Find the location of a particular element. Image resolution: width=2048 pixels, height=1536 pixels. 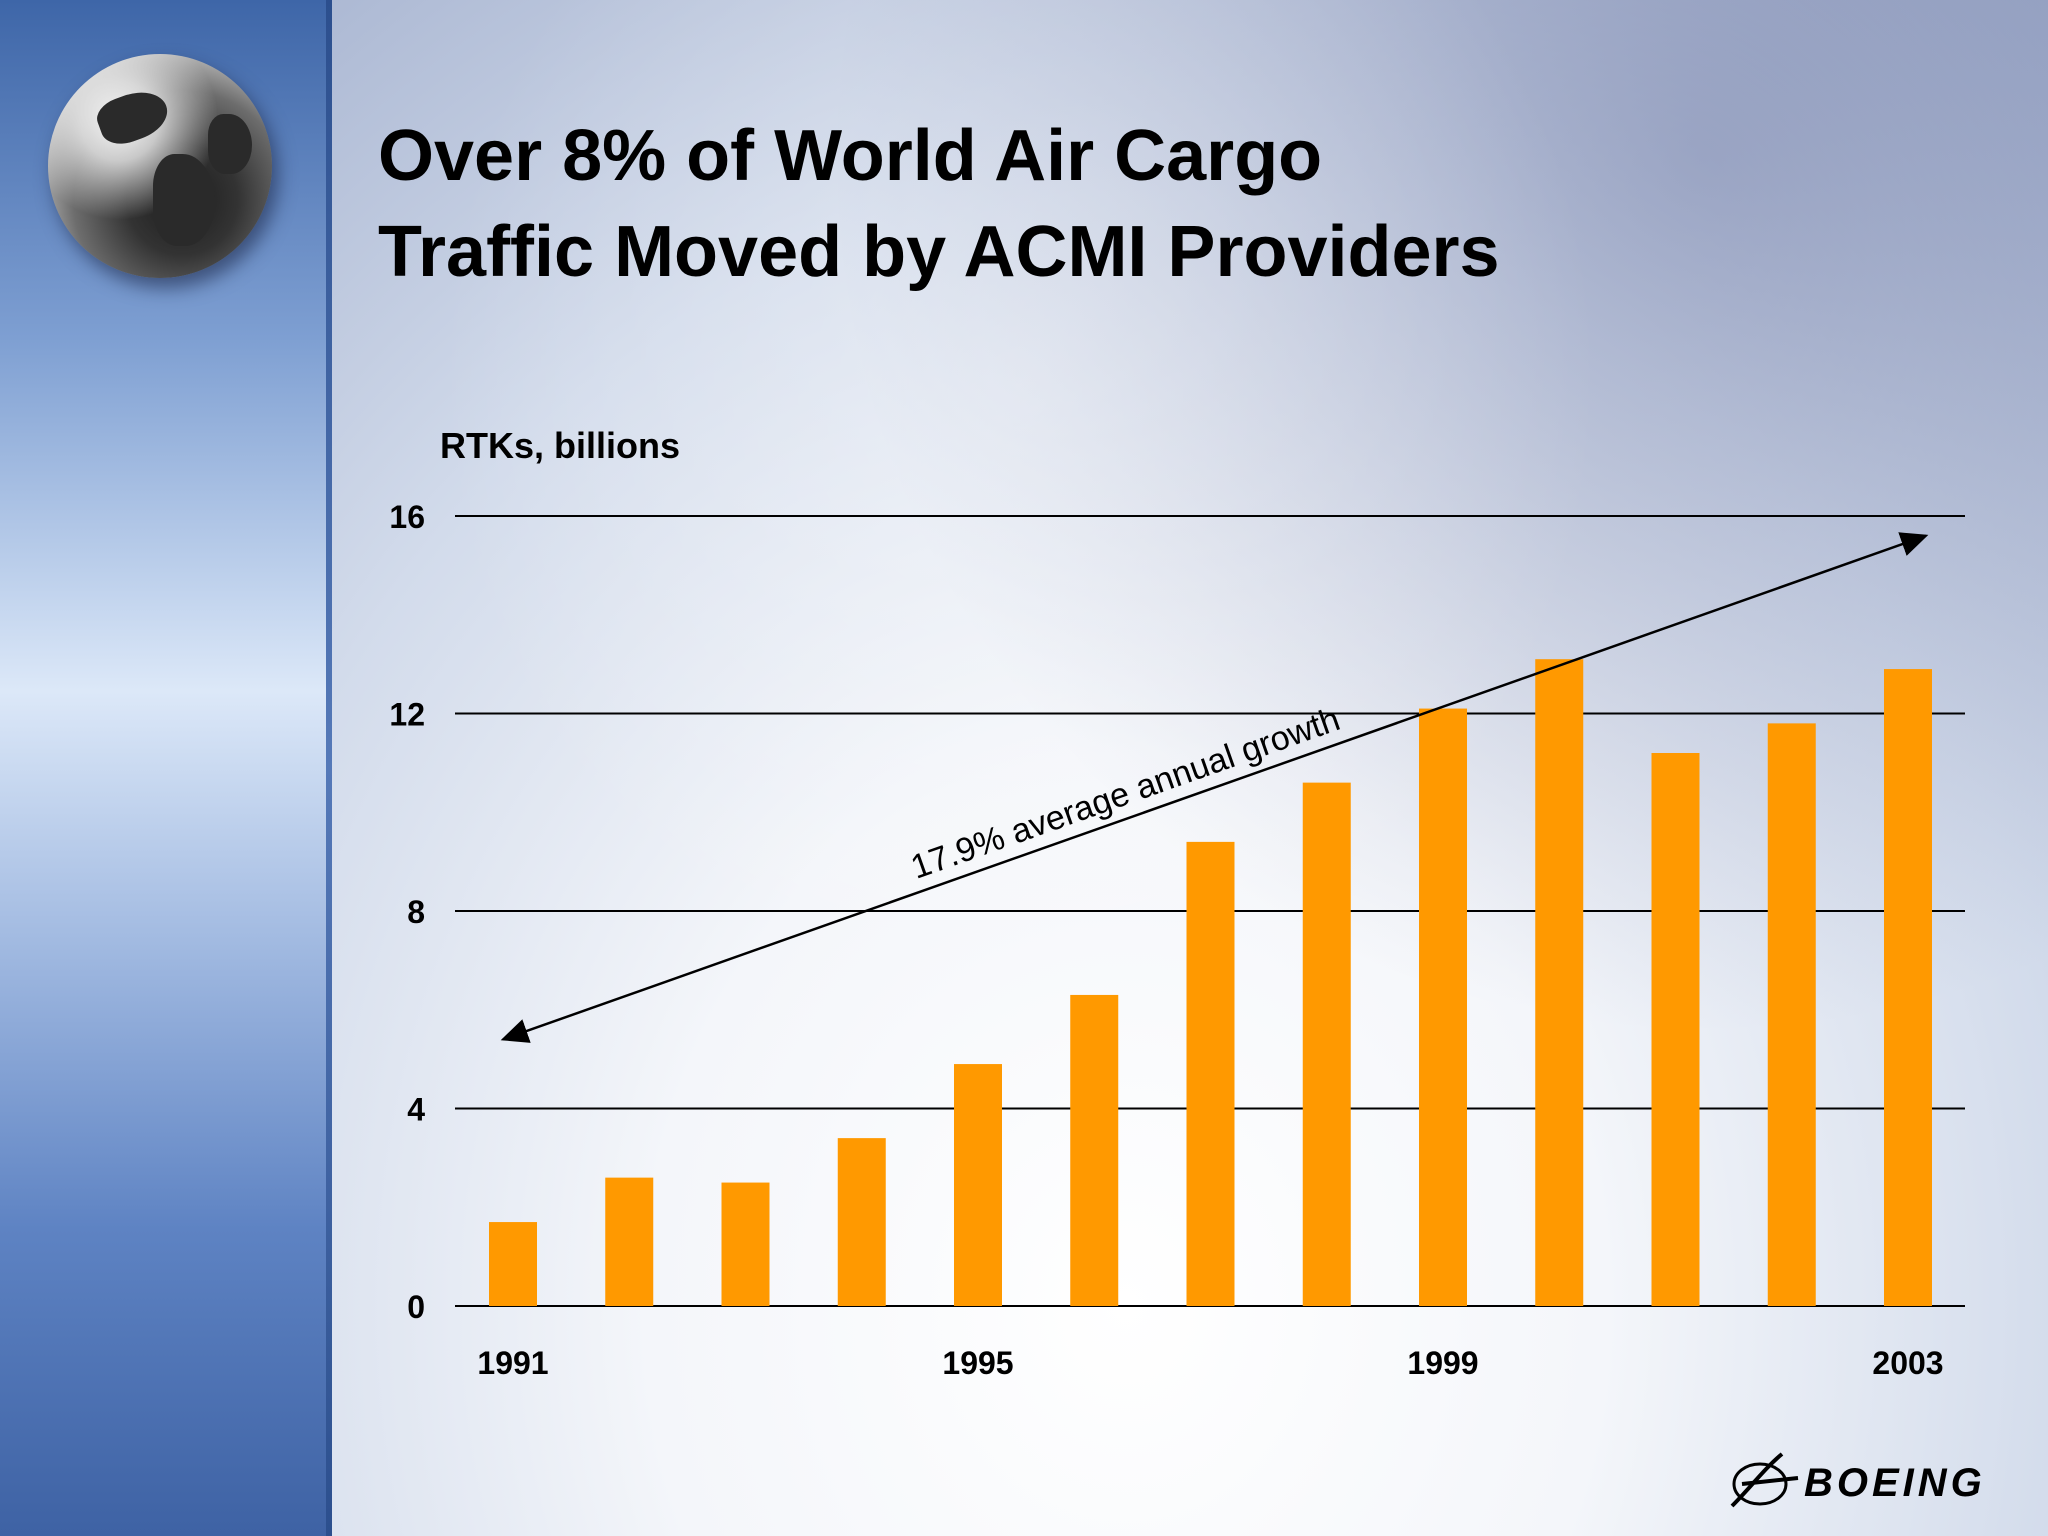

y-tick-label: 4 is located at coordinates (416, 1110).